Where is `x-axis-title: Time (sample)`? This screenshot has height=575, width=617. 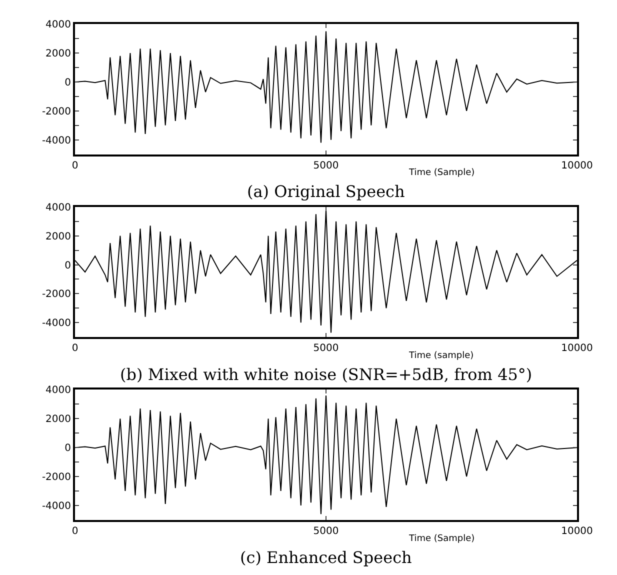 x-axis-title: Time (sample) is located at coordinates (441, 356).